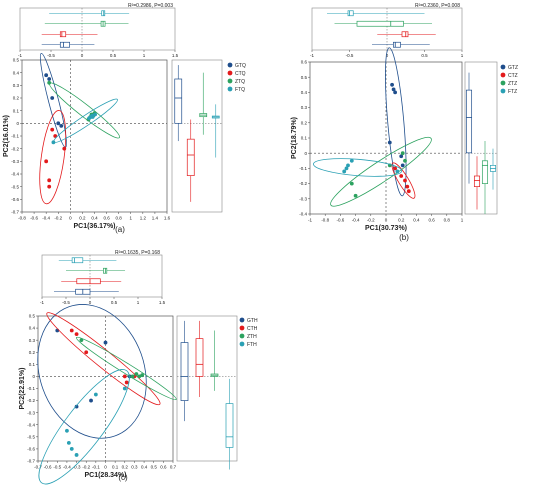 This screenshot has width=550, height=489. What do you see at coordinates (248, 332) in the screenshot?
I see `legend: GTH CTH ZTH FTH` at bounding box center [248, 332].